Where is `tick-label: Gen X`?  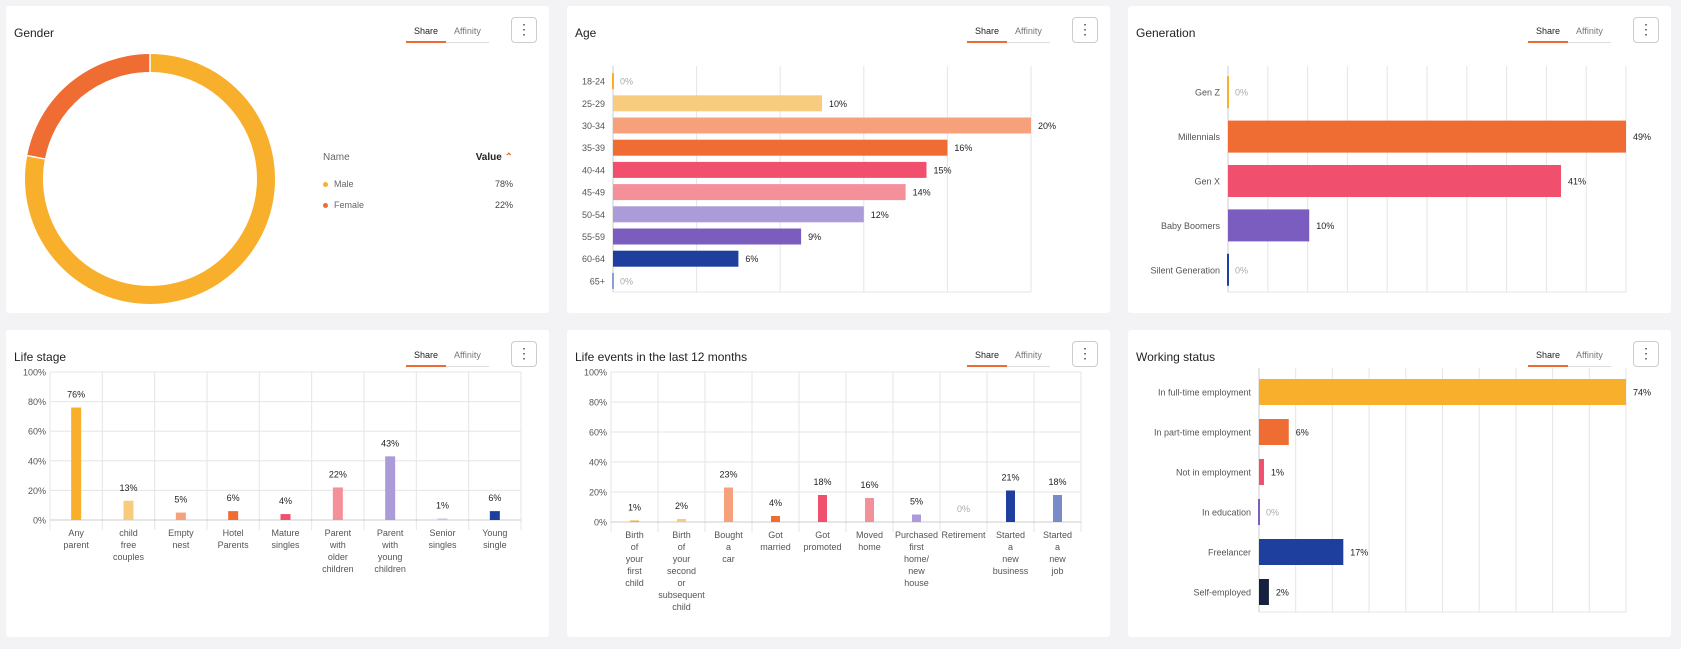
tick-label: Gen X is located at coordinates (1207, 182).